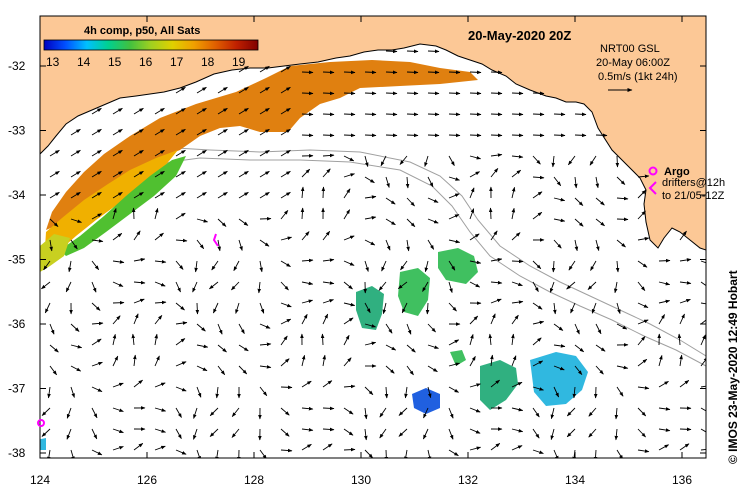 This screenshot has width=749, height=496. What do you see at coordinates (693, 183) in the screenshot?
I see `drifters-label-line1: drifters@12h` at bounding box center [693, 183].